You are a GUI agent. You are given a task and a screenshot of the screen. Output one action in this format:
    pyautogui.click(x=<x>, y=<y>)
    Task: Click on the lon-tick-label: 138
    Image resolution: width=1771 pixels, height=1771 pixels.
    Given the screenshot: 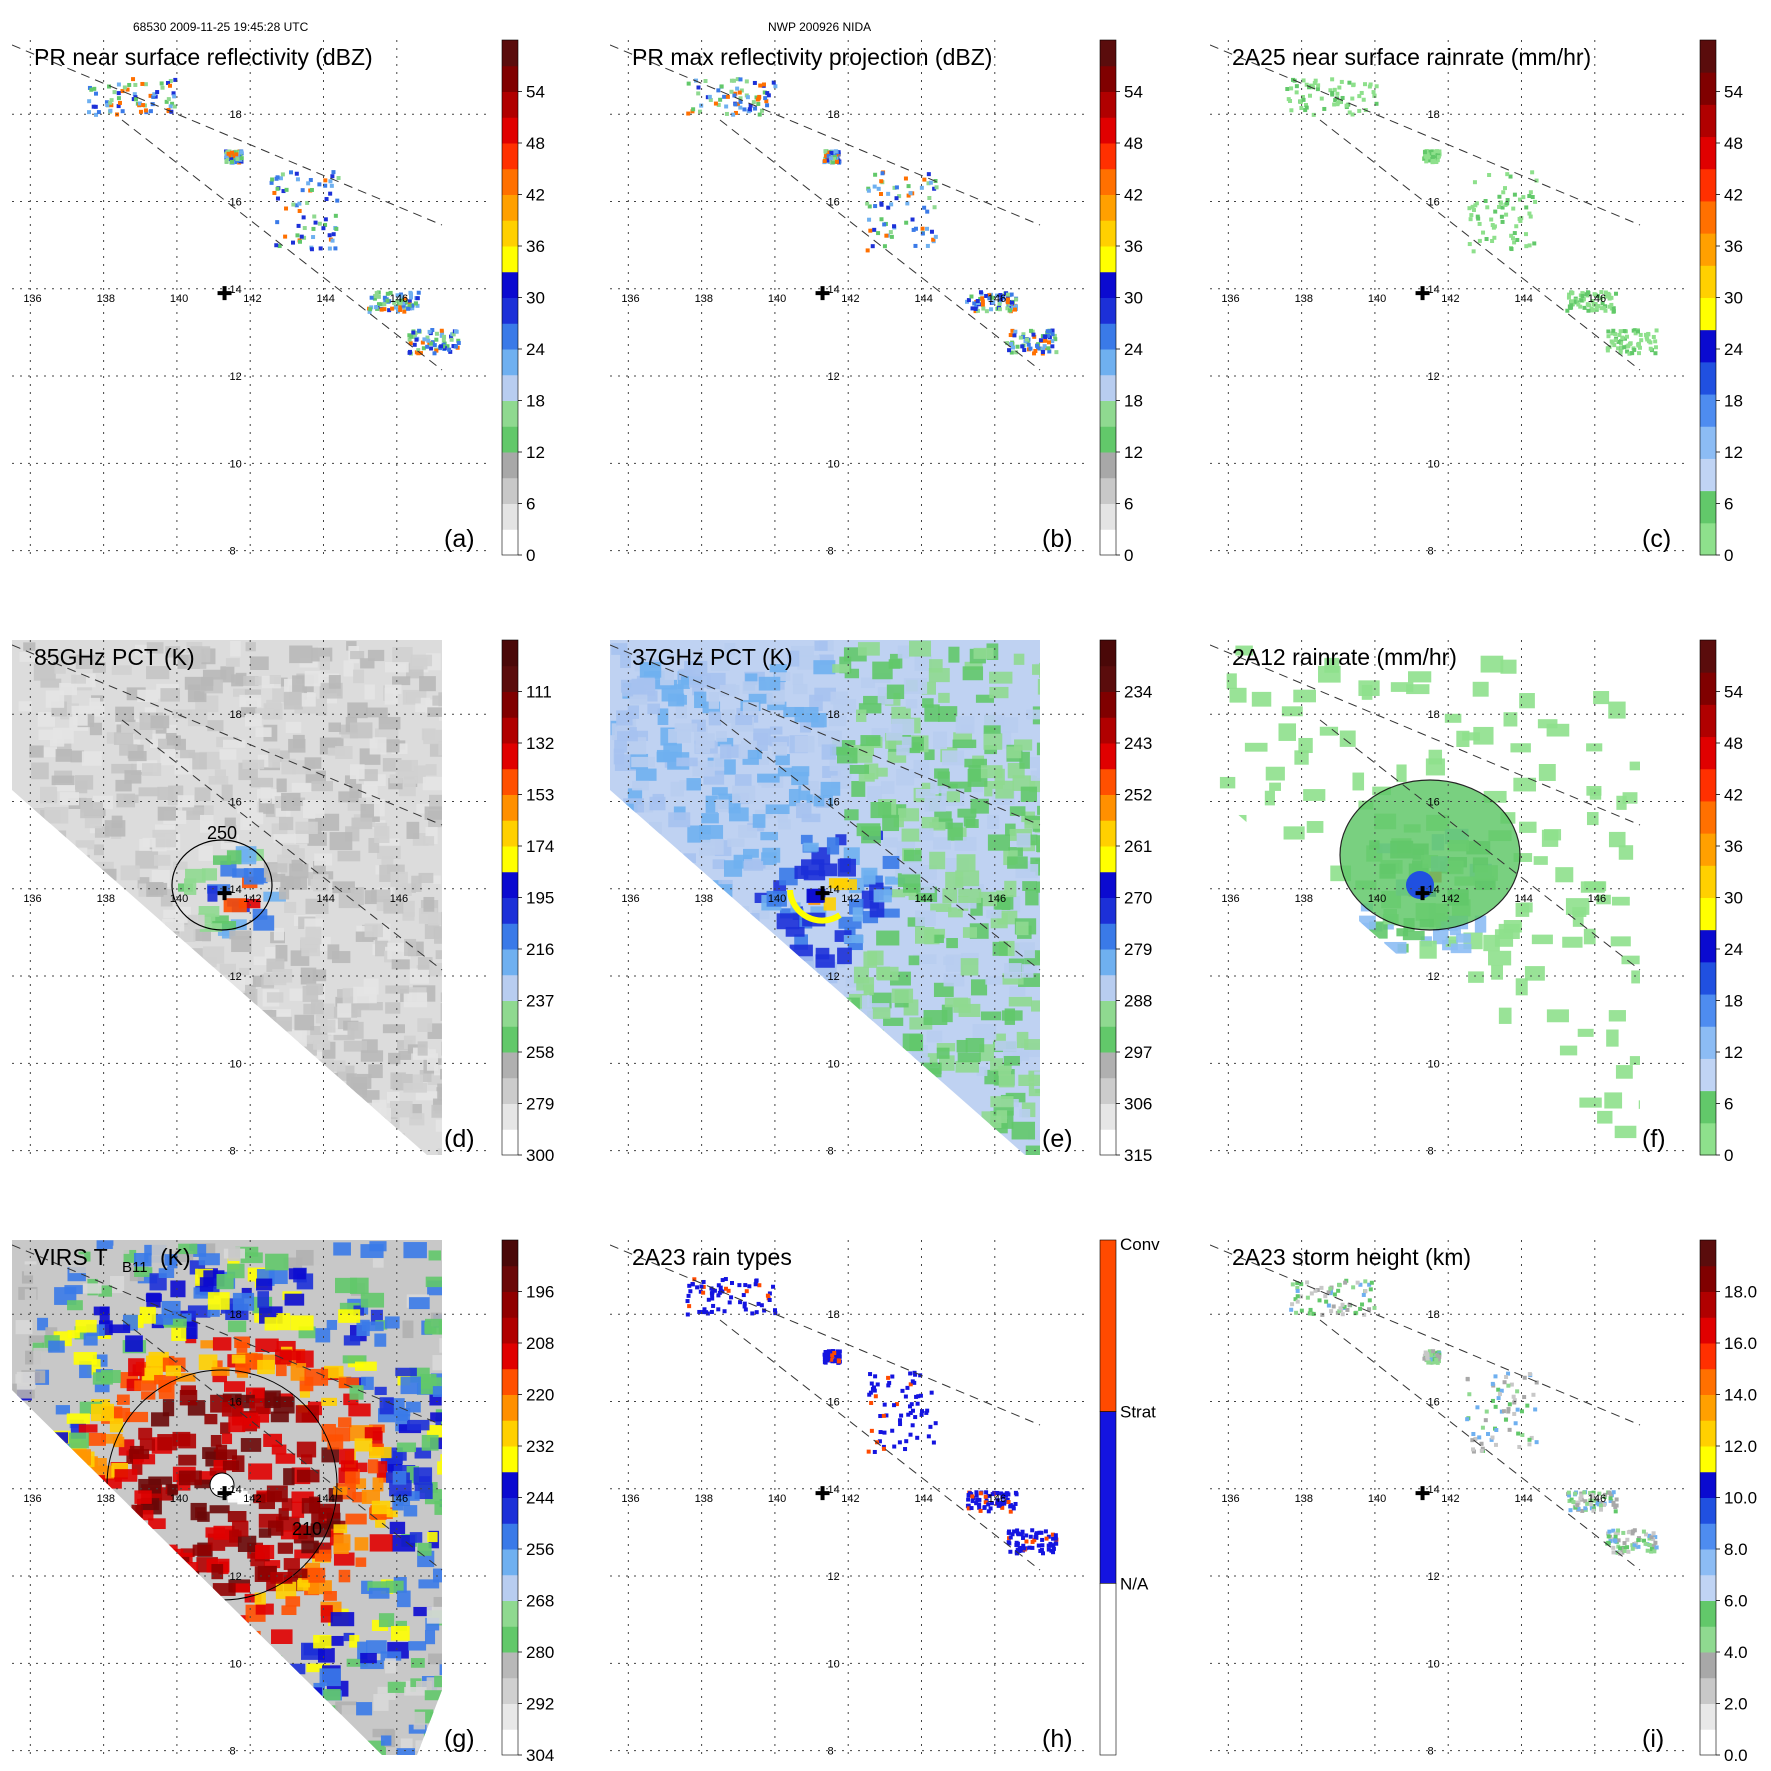 What is the action you would take?
    pyautogui.click(x=704, y=1499)
    